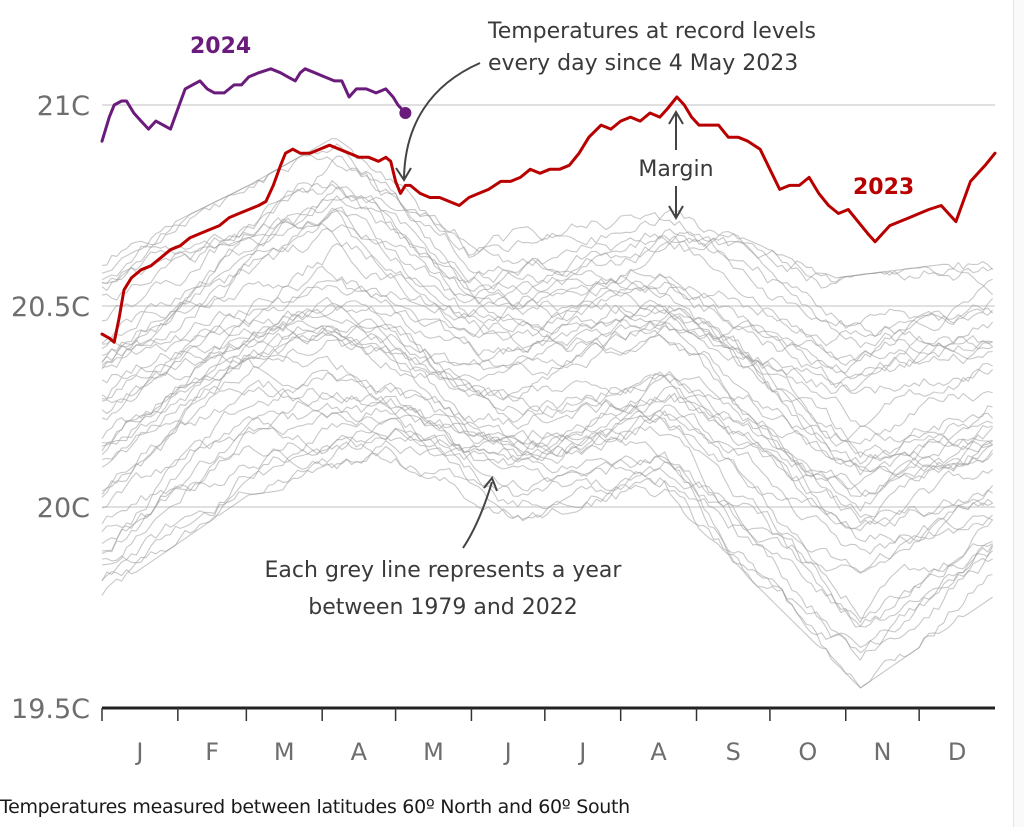 The width and height of the screenshot is (1024, 827). What do you see at coordinates (957, 752) in the screenshot?
I see `x-tick-label: D` at bounding box center [957, 752].